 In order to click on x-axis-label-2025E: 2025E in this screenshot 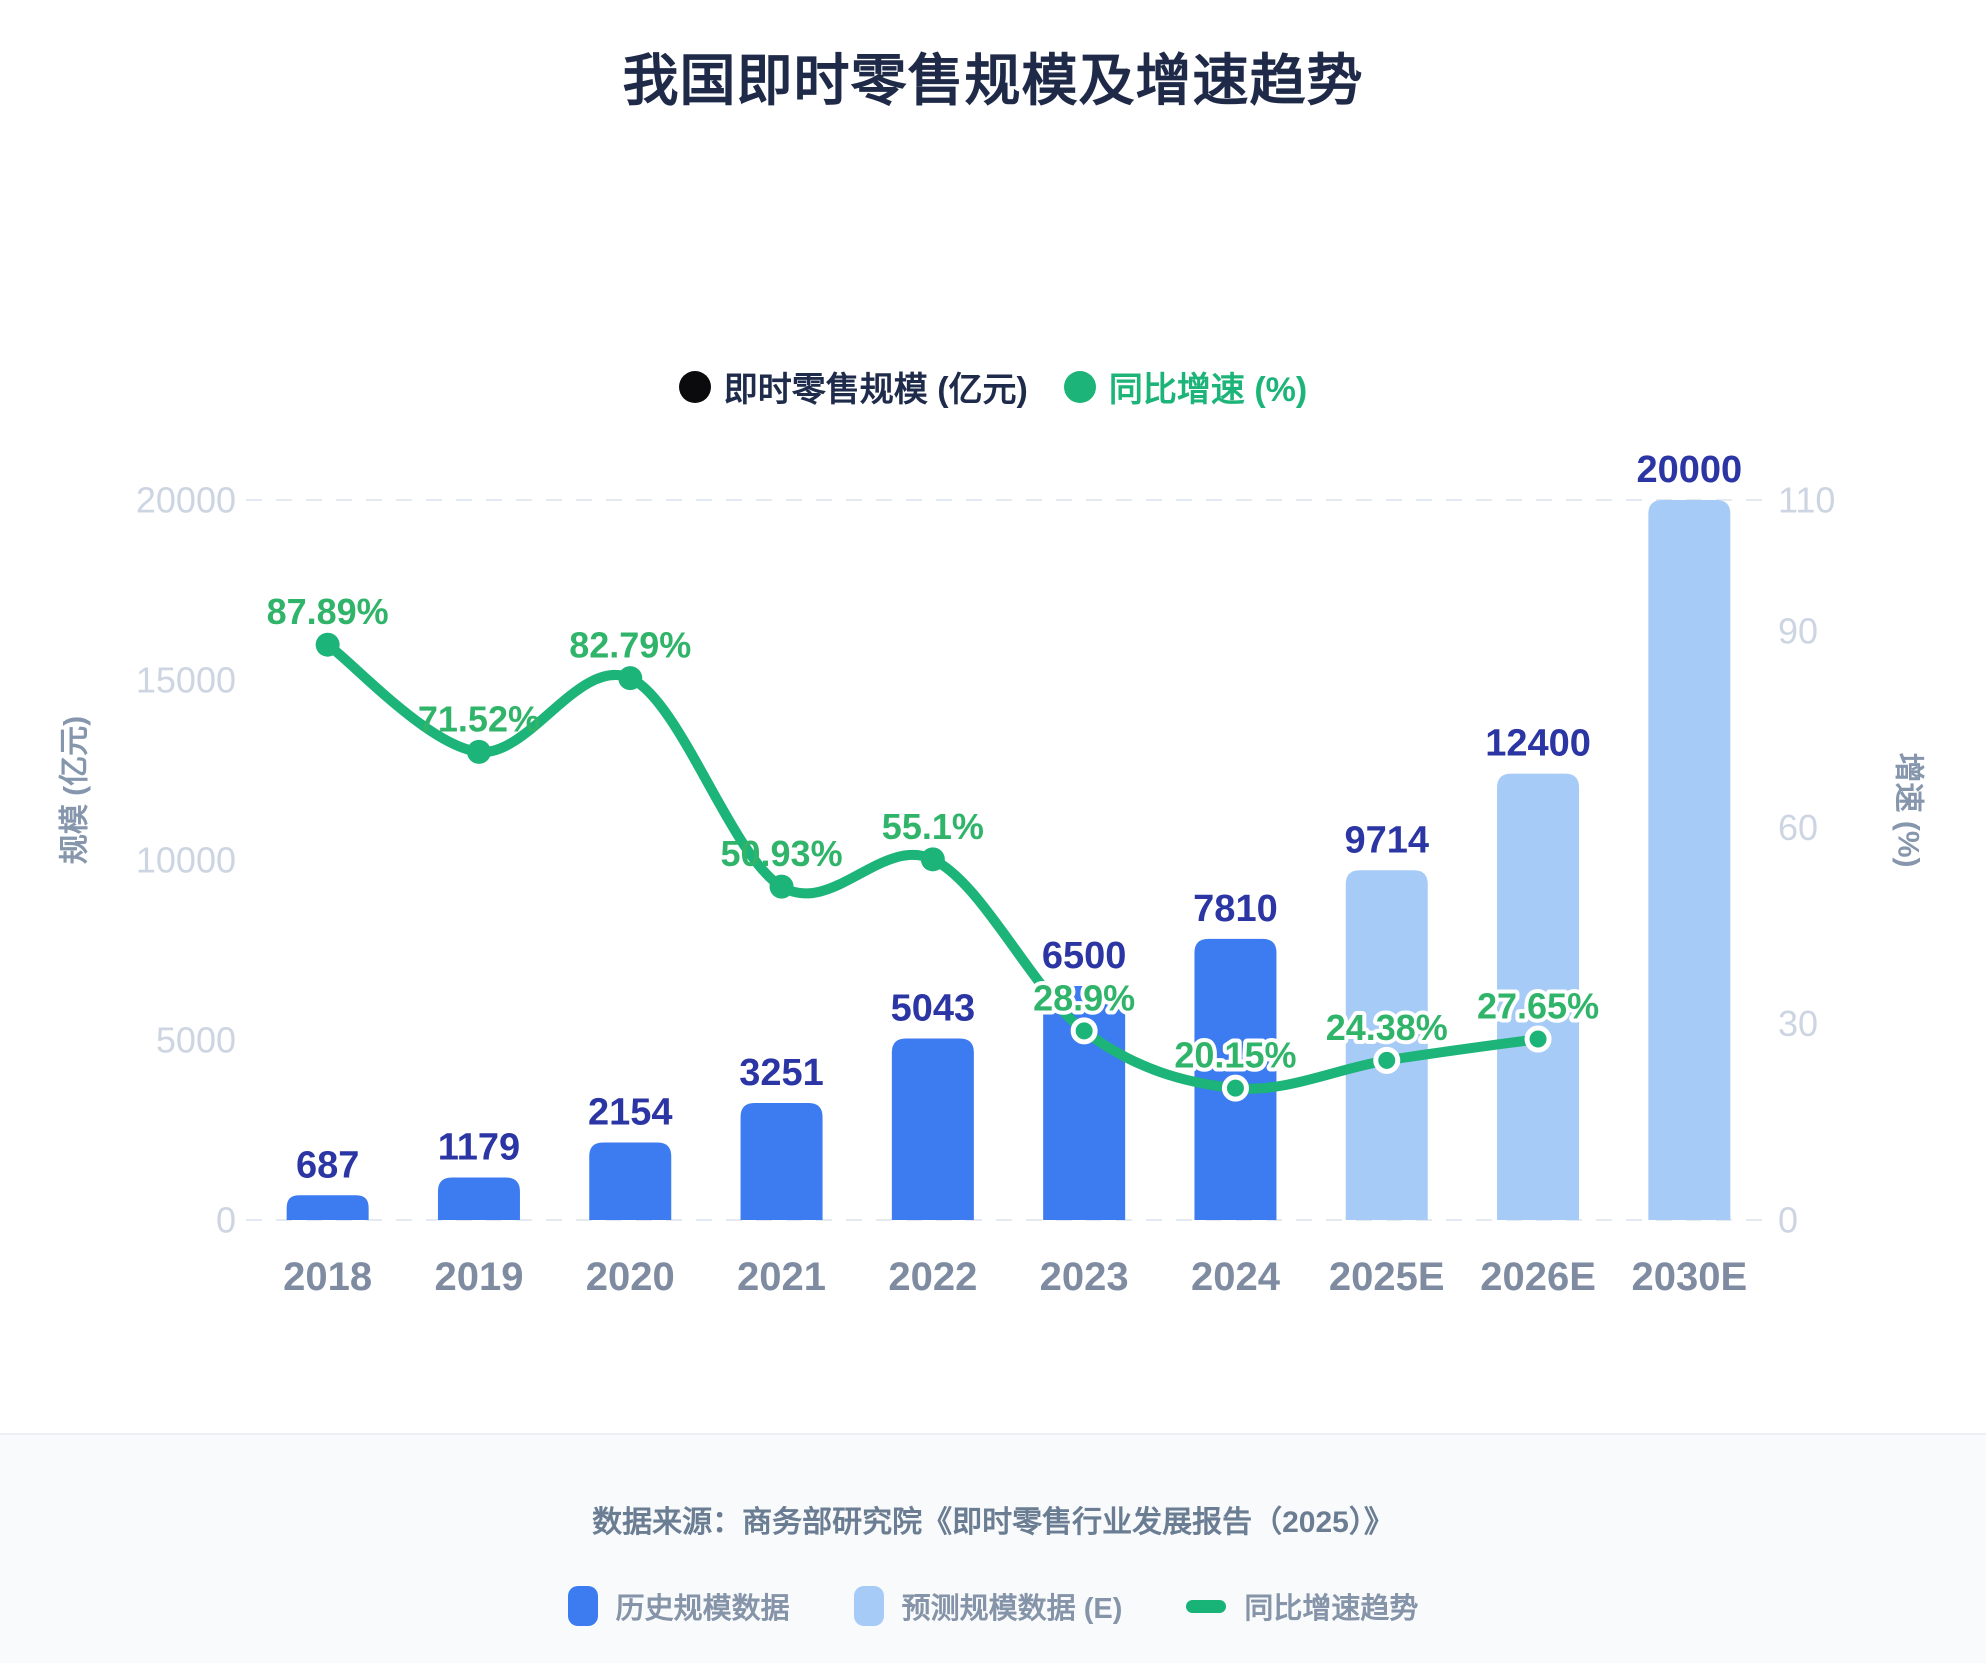, I will do `click(1387, 1277)`.